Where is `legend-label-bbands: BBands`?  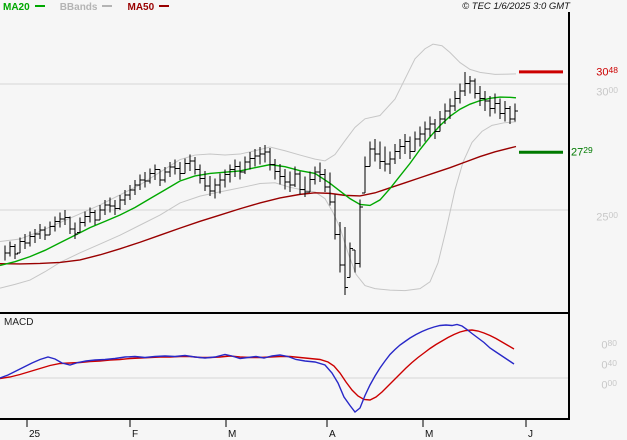
legend-label-bbands: BBands is located at coordinates (78, 7).